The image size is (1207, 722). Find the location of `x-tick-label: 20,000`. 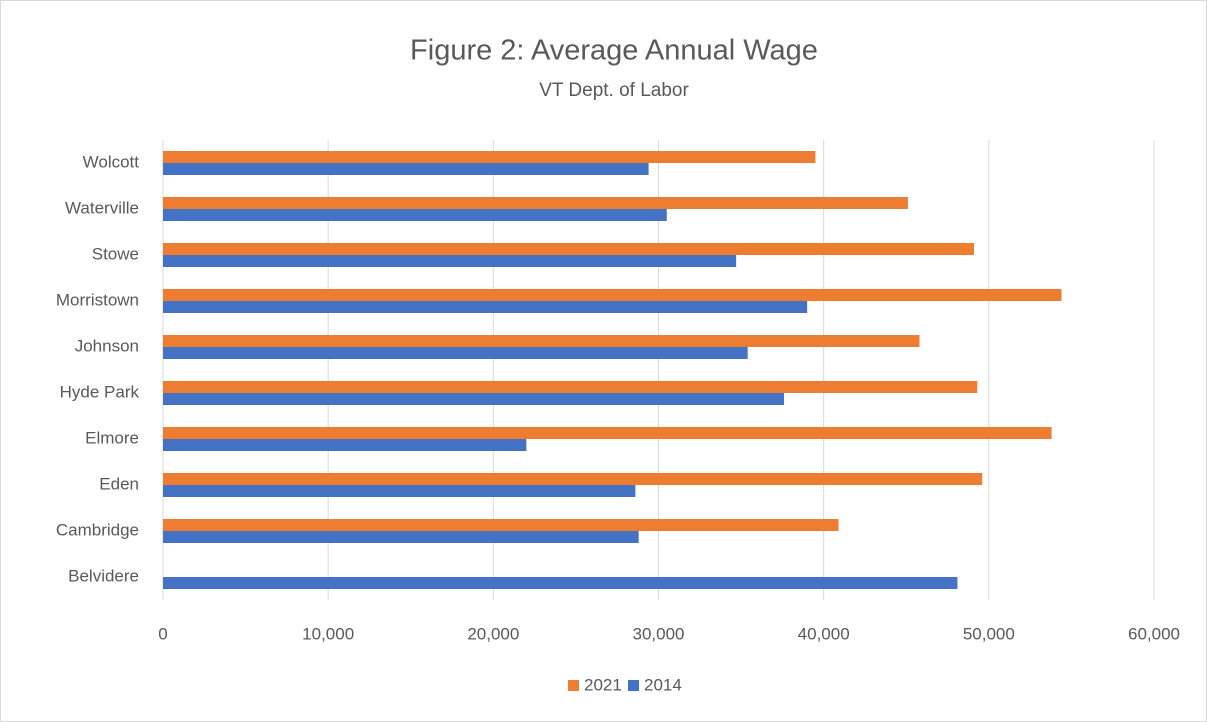

x-tick-label: 20,000 is located at coordinates (493, 633).